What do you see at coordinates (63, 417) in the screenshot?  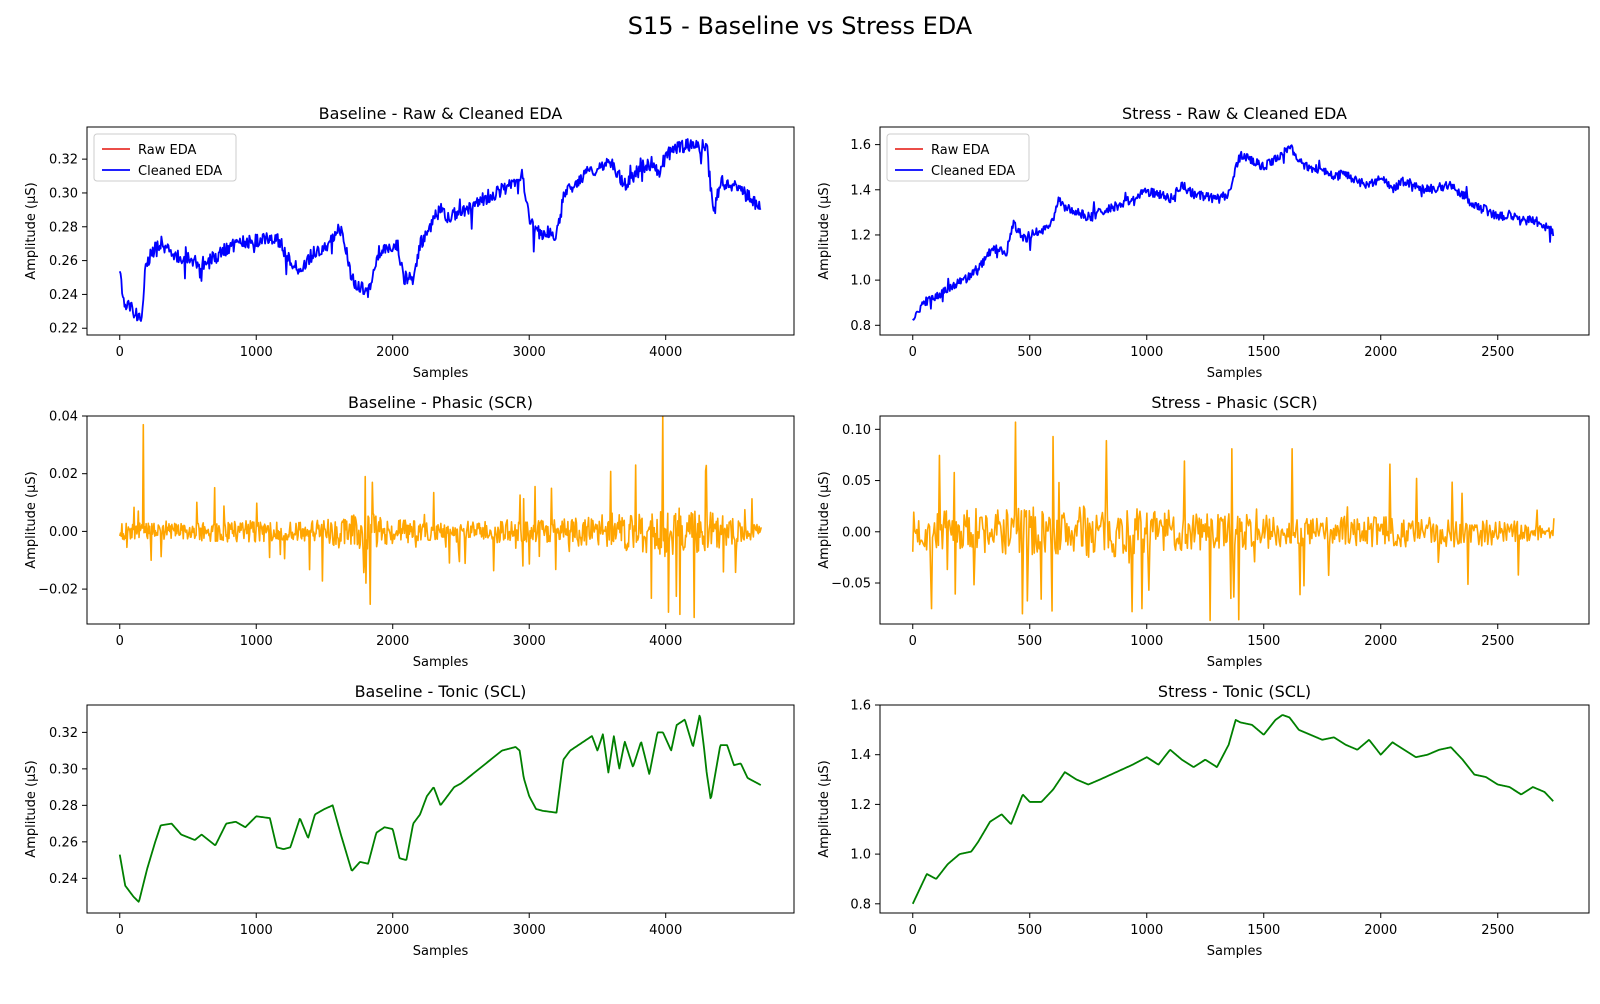 I see `y-tick-label: 0.04` at bounding box center [63, 417].